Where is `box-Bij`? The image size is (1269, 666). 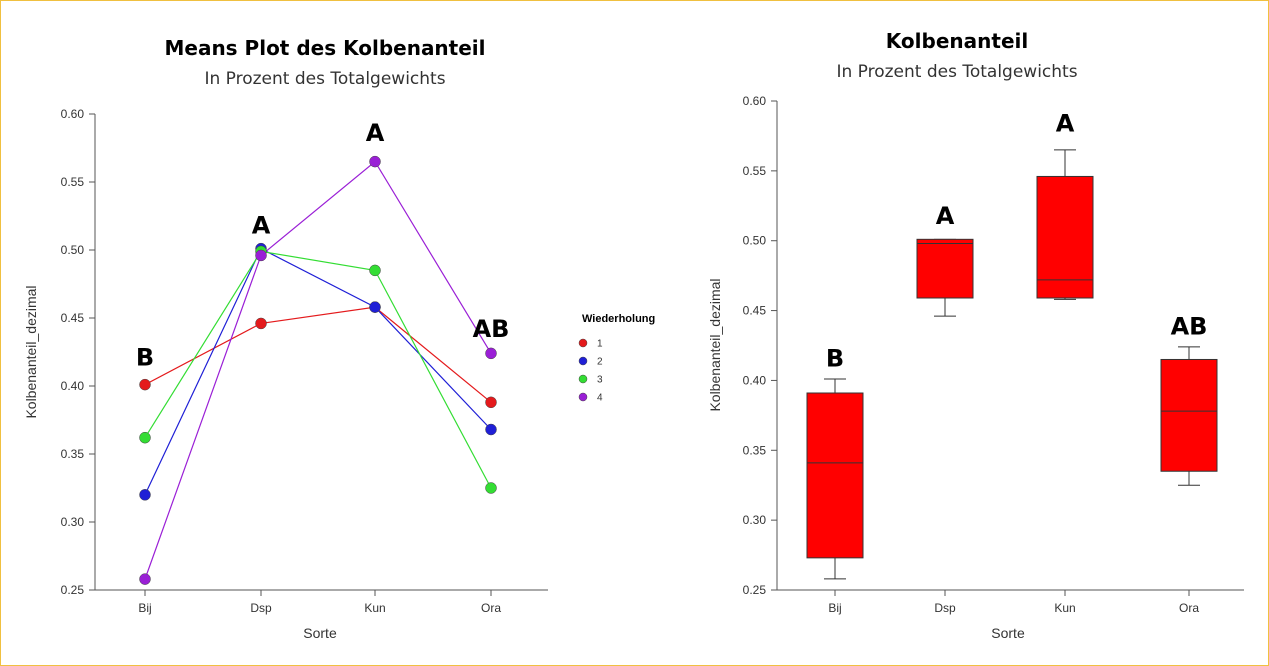
box-Bij is located at coordinates (835, 479).